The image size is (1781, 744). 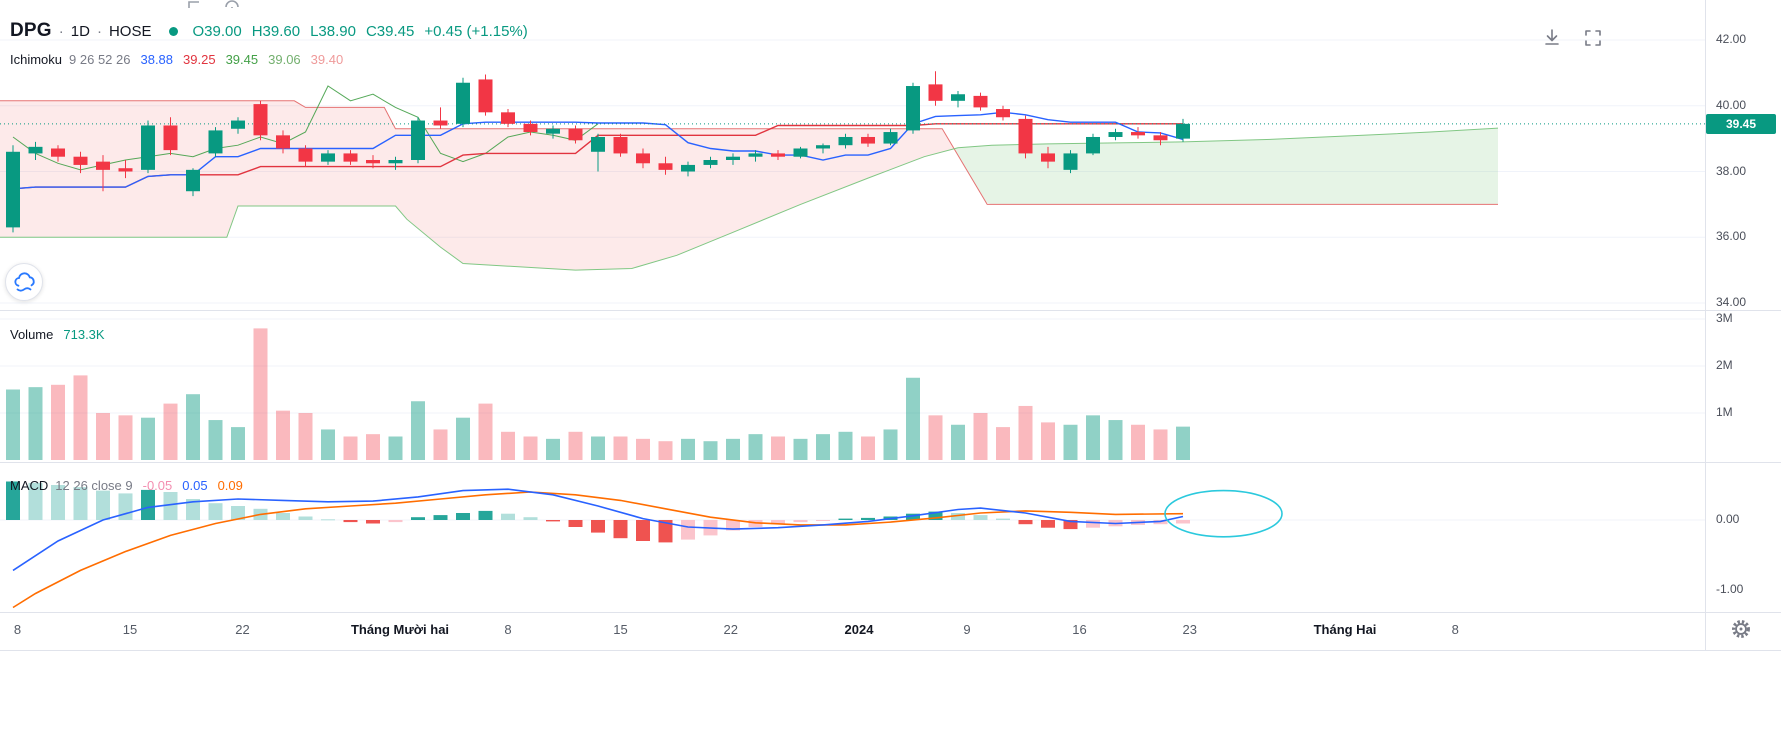 I want to click on volume-tick-label: 3M, so click(x=1724, y=318).